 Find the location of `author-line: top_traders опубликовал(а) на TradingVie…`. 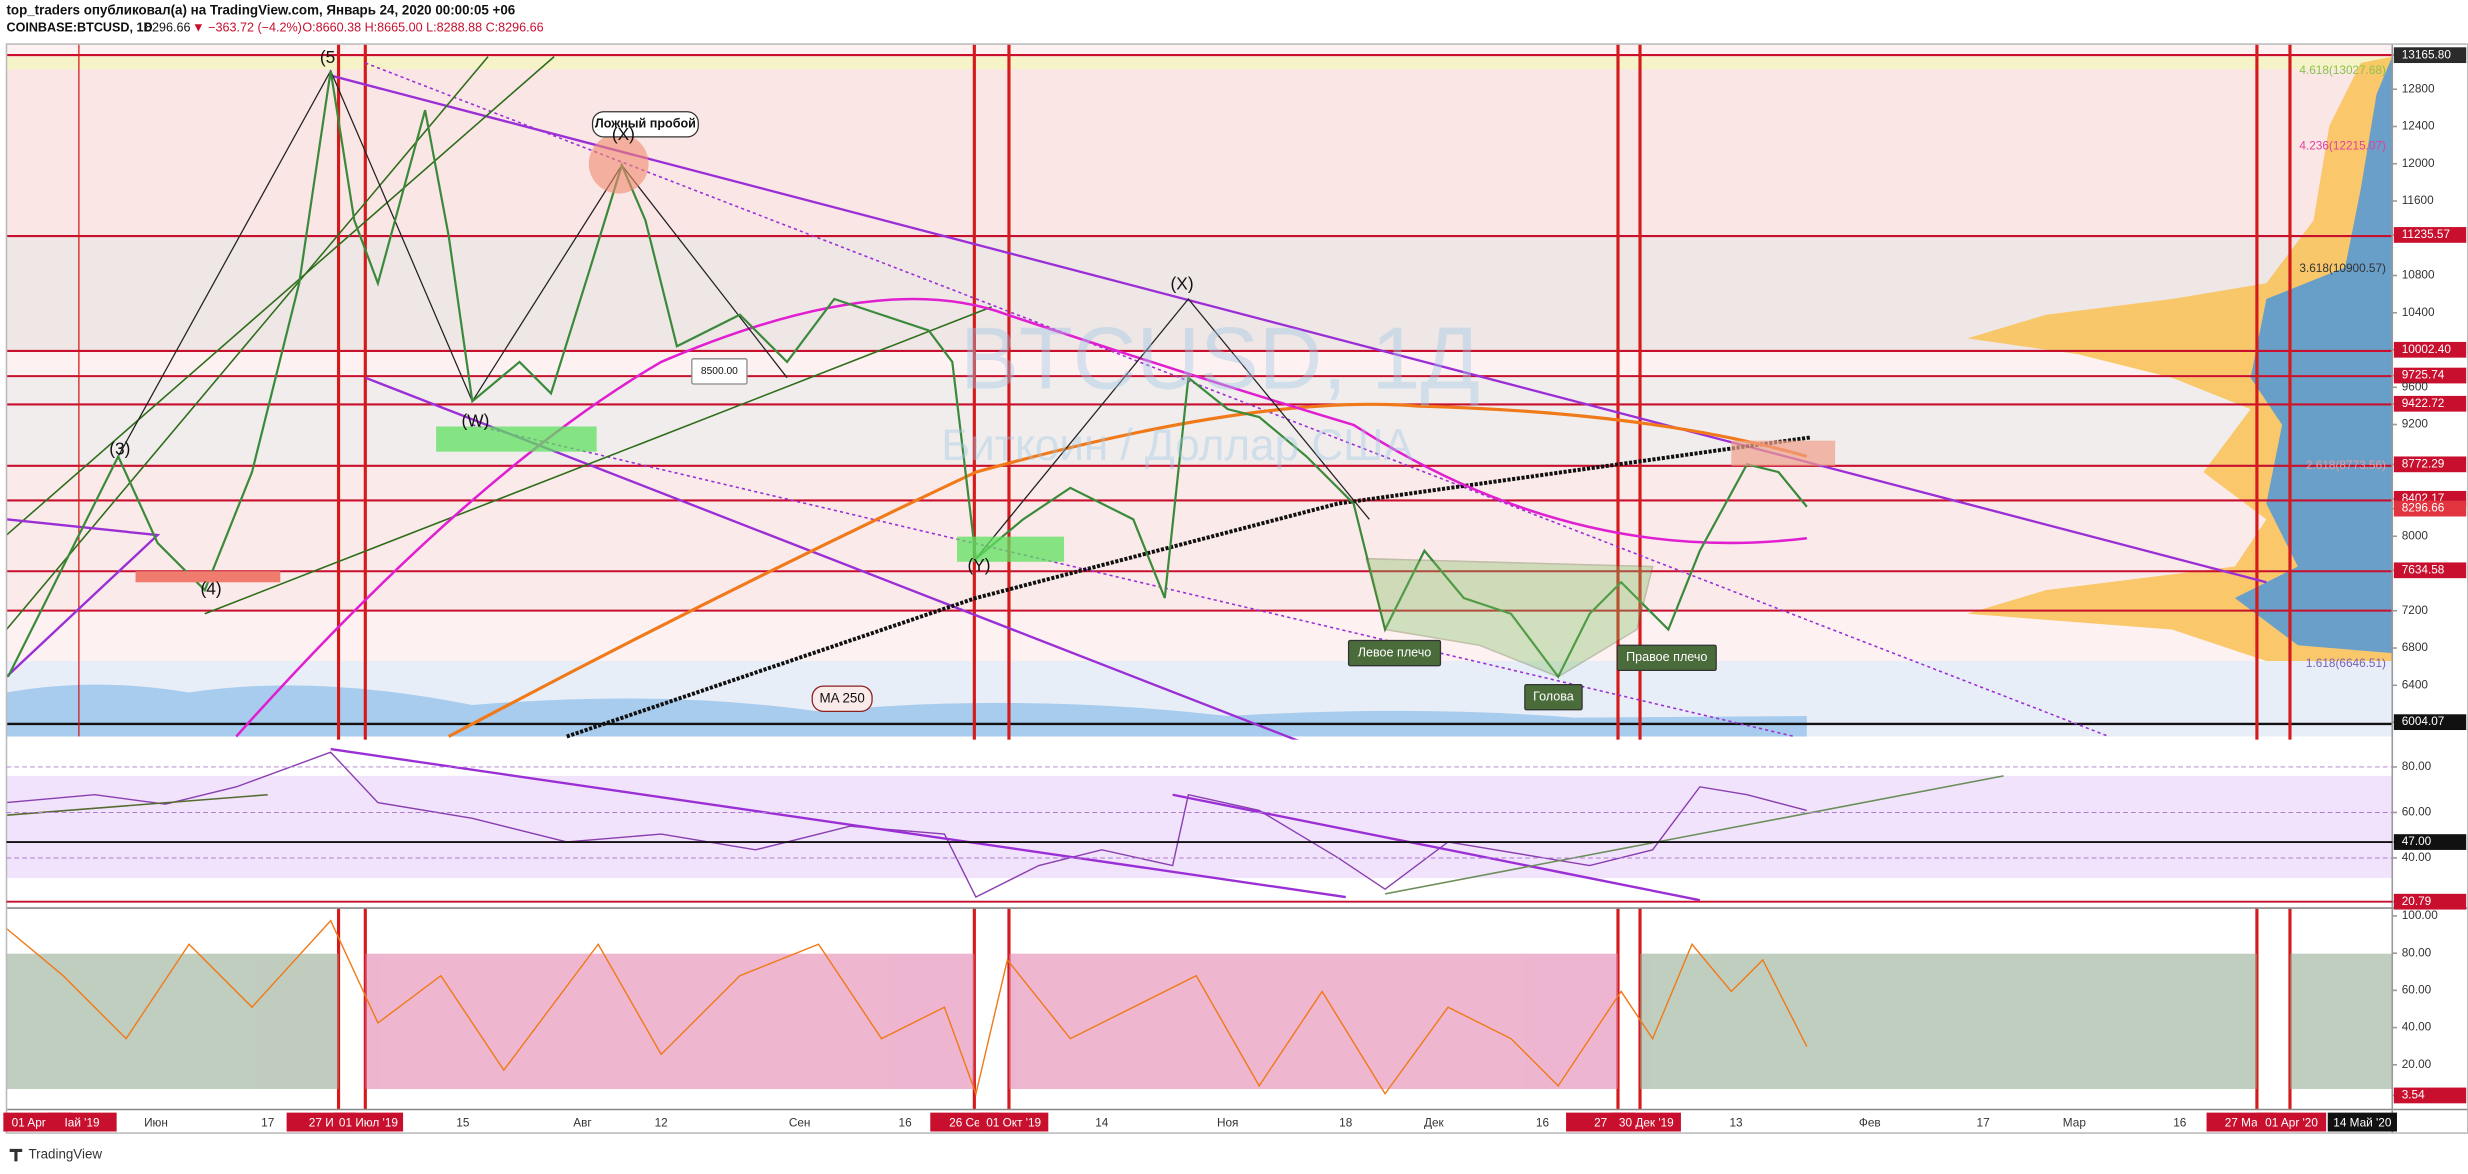

author-line: top_traders опубликовал(а) на TradingVie… is located at coordinates (260, 10).